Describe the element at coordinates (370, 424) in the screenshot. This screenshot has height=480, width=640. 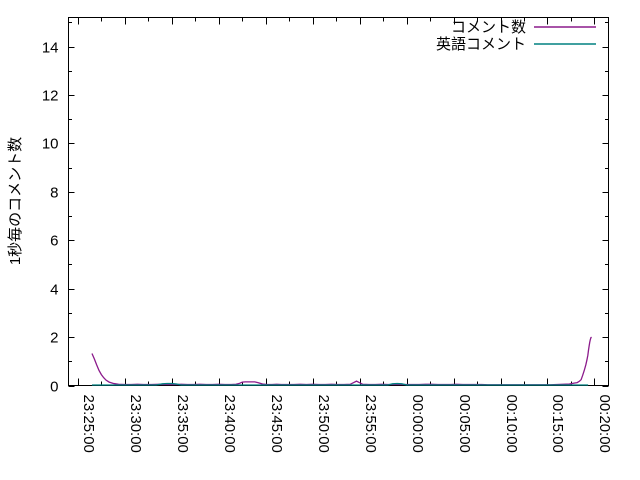
I see `x-tick-label: 23:55:00` at that location.